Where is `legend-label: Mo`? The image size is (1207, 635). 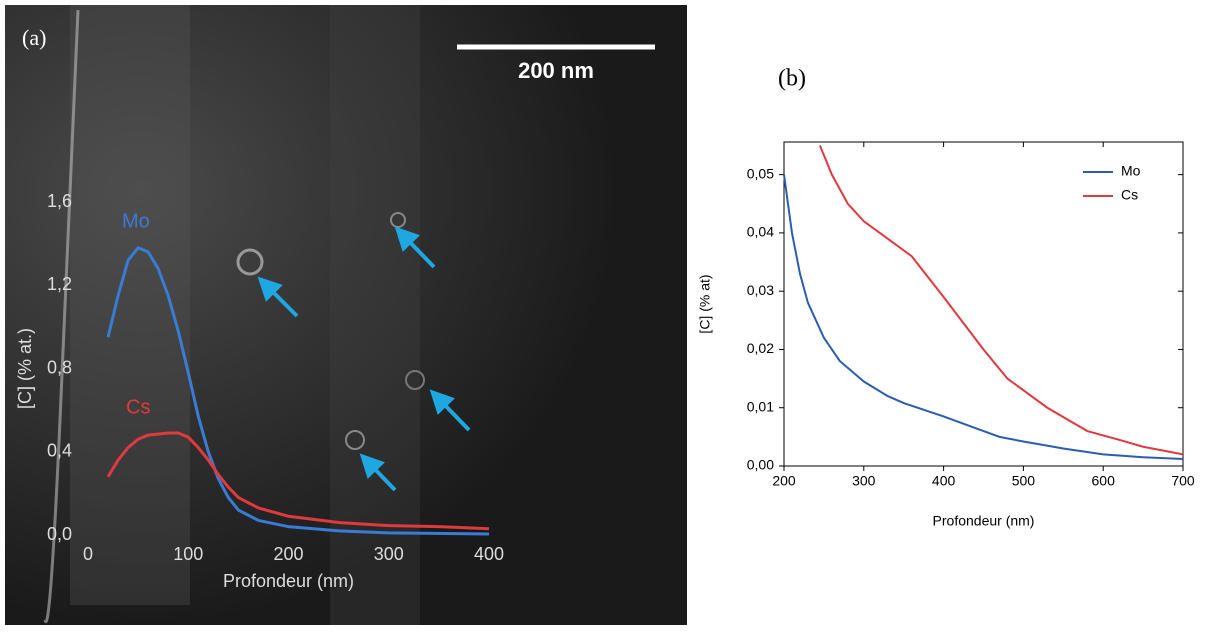 legend-label: Mo is located at coordinates (1131, 171).